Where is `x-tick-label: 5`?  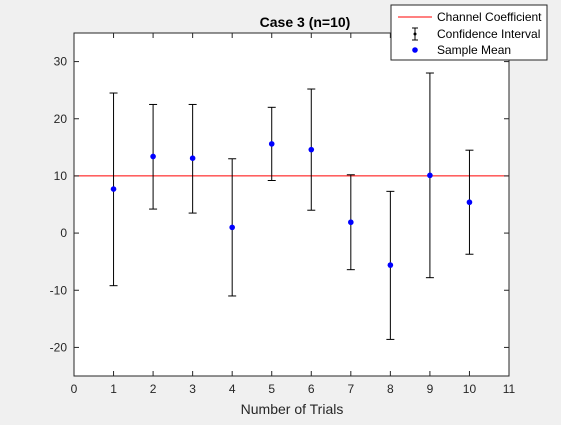 x-tick-label: 5 is located at coordinates (271, 389).